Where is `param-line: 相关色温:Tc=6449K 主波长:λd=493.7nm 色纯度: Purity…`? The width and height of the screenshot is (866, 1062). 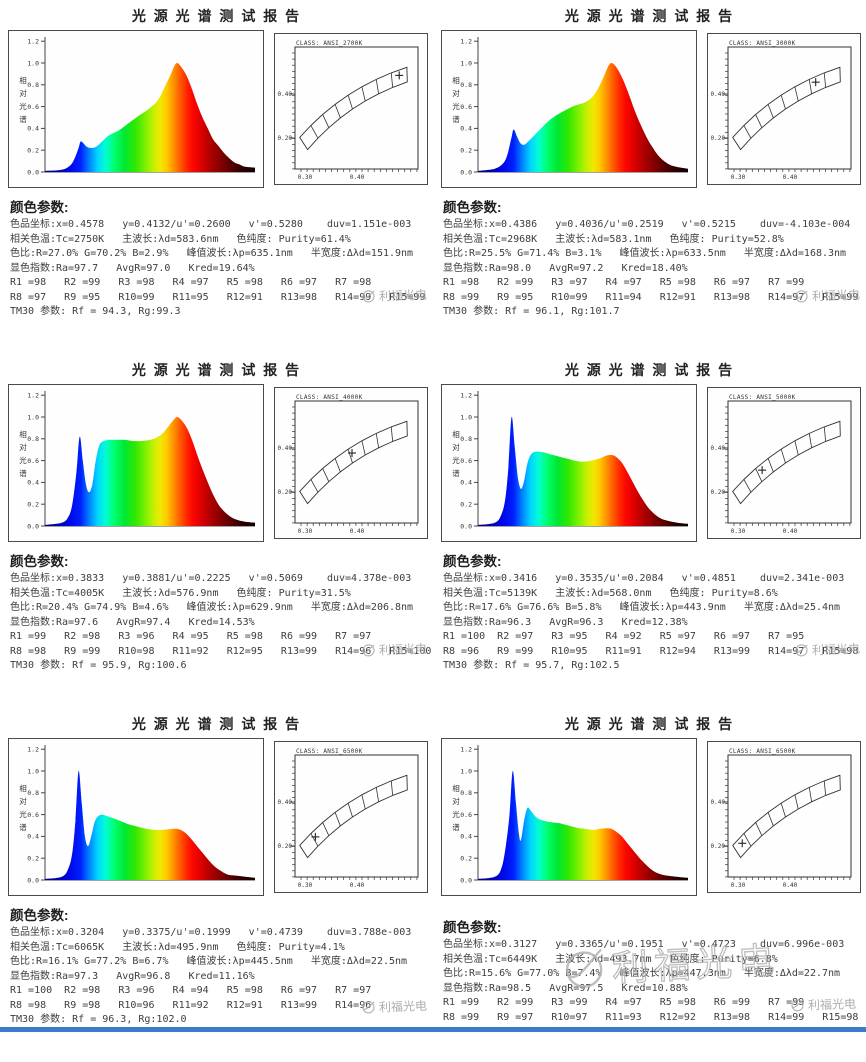
param-line: 相关色温:Tc=6449K 主波长:λd=493.7nm 色纯度: Purity… is located at coordinates (610, 959).